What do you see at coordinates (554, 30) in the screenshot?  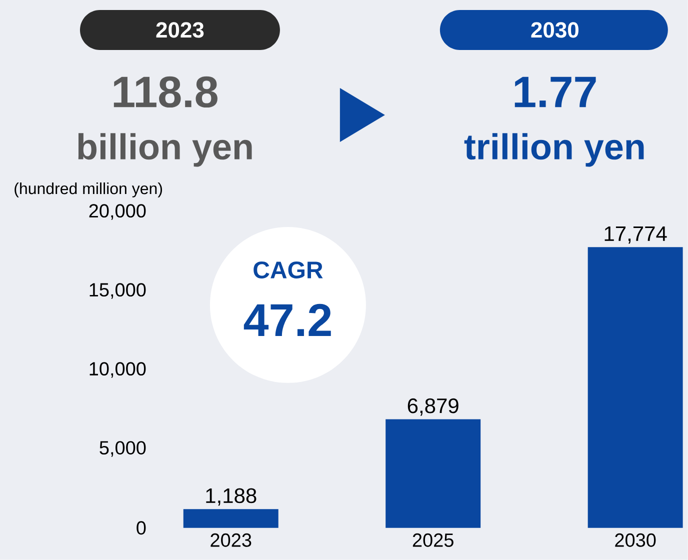 I see `text: 2030` at bounding box center [554, 30].